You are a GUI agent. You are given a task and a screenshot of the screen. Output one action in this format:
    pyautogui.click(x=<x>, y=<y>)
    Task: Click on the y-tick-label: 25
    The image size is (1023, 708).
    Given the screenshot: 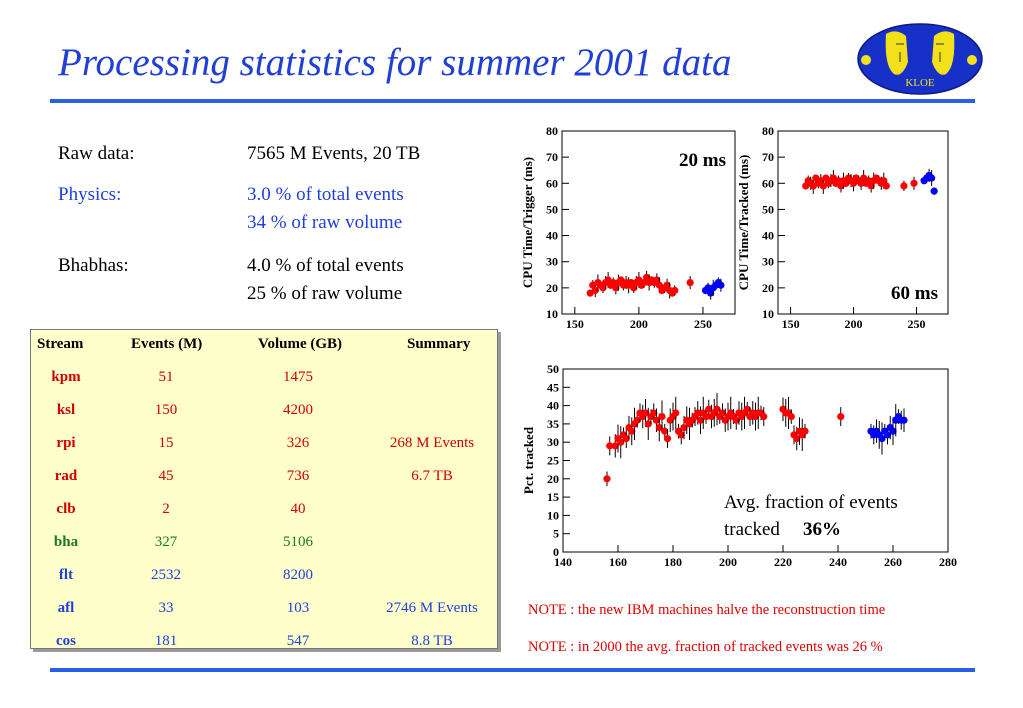 What is the action you would take?
    pyautogui.click(x=553, y=461)
    